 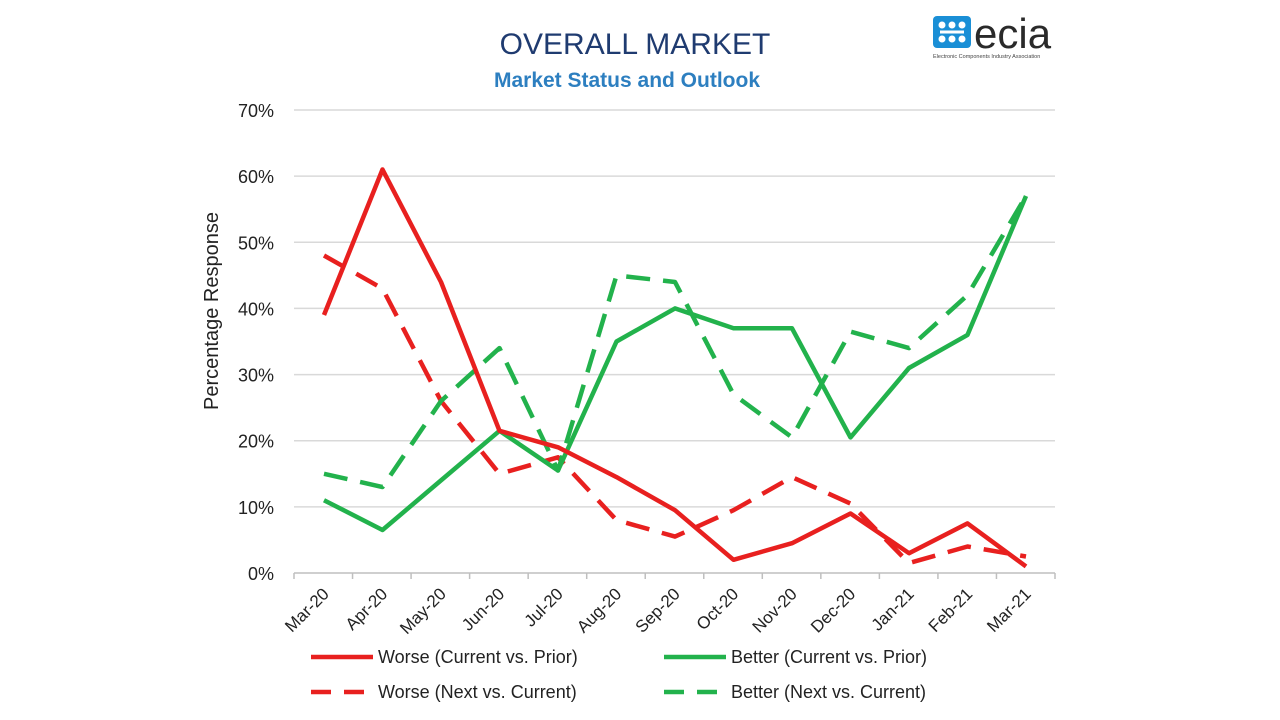 I want to click on legend-label: Better (Next vs. Current), so click(x=828, y=692).